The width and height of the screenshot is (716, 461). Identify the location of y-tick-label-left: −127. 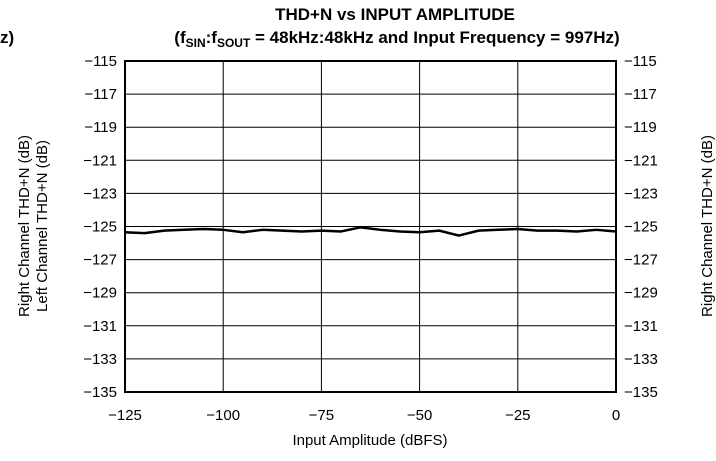
(100, 260).